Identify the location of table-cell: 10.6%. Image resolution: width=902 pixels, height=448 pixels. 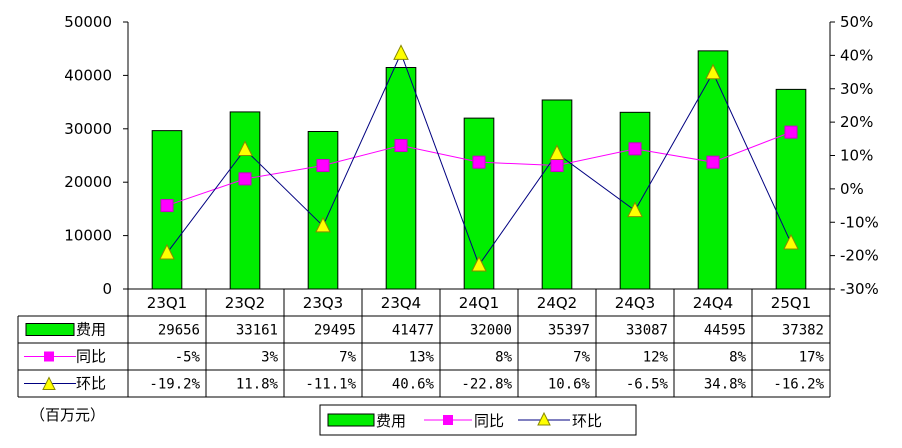
(569, 385).